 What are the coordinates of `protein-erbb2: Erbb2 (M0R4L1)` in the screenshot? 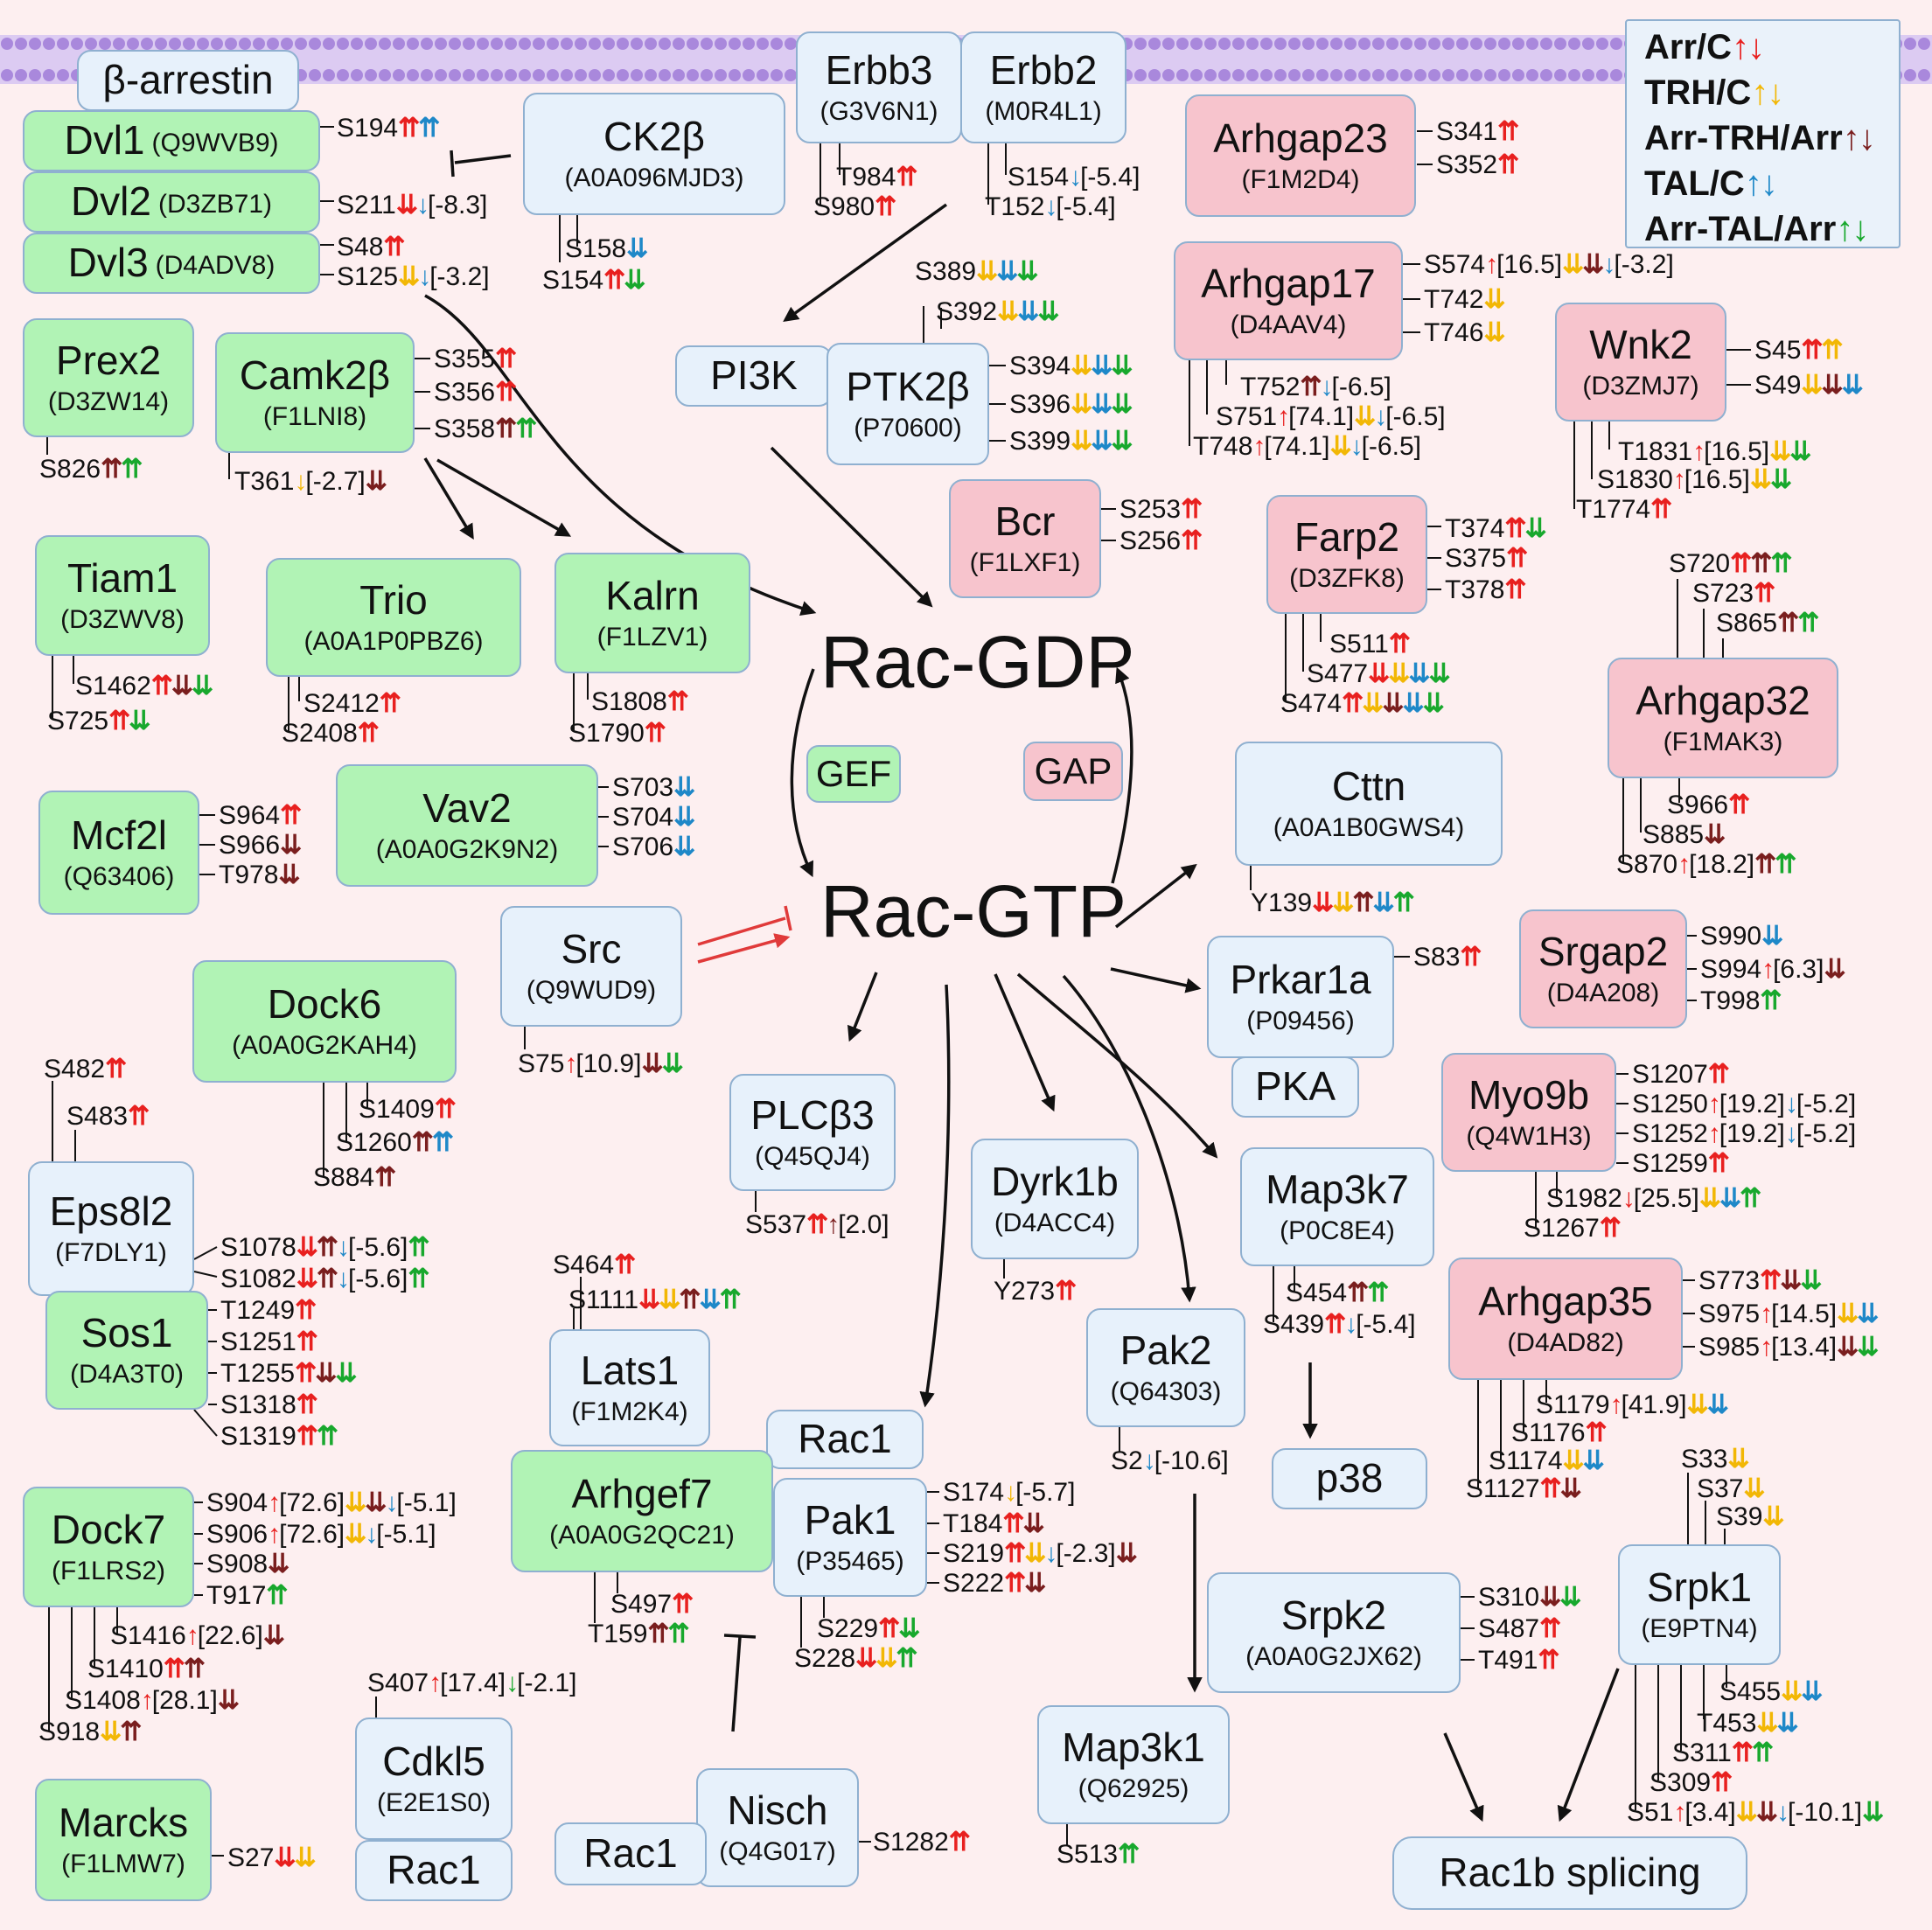 It's located at (1043, 87).